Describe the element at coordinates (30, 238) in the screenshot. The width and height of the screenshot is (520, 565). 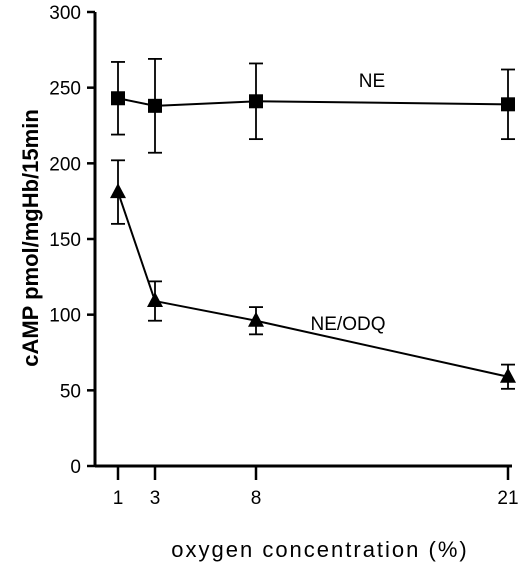
I see `y-axis-title: cAMP pmol/mgHb/15min` at that location.